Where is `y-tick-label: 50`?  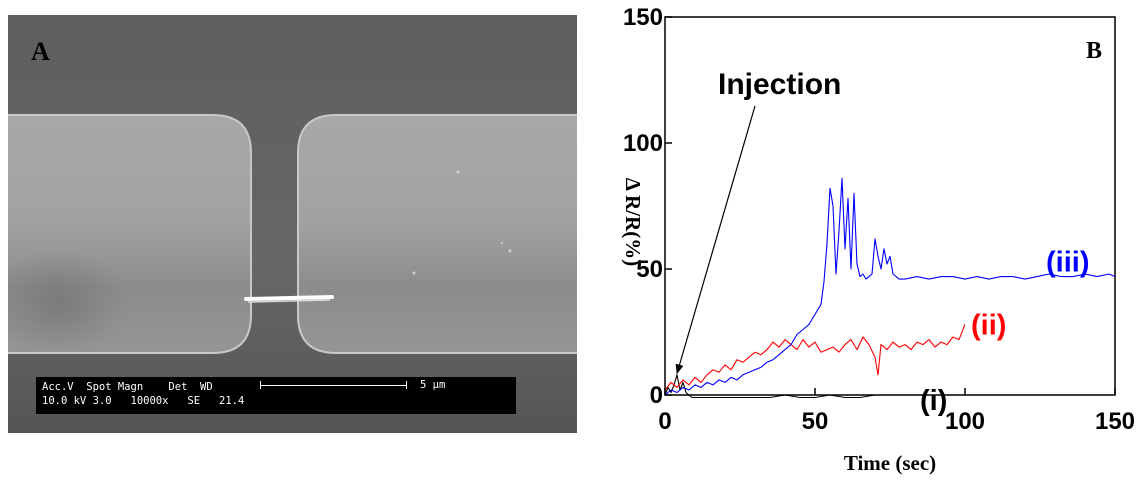
y-tick-label: 50 is located at coordinates (649, 269).